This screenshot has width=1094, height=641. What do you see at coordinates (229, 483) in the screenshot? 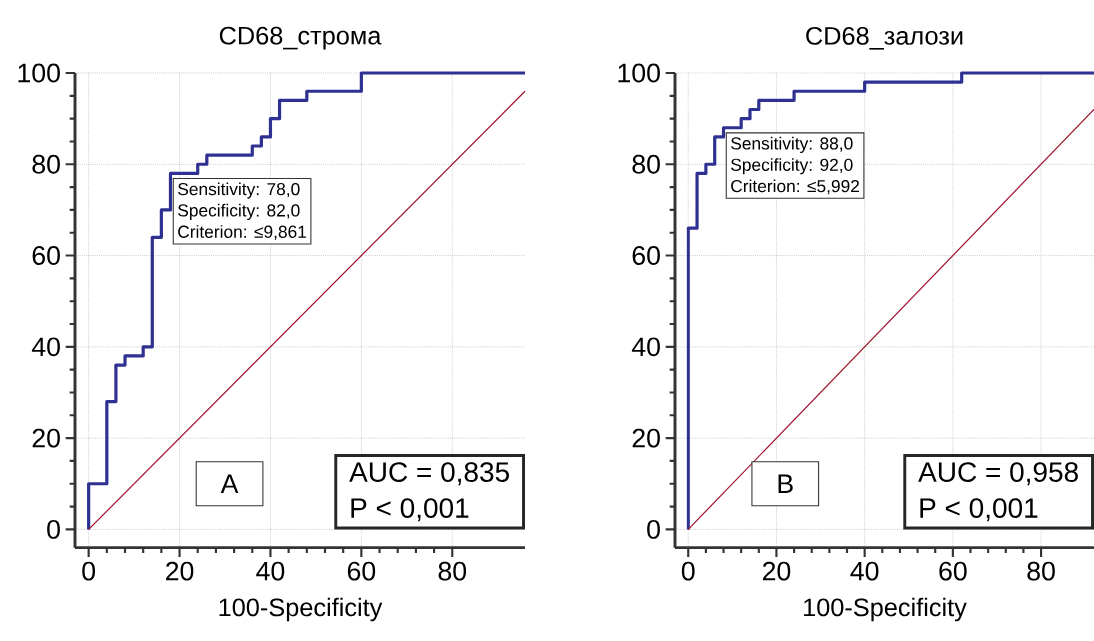
I see `annotation: A` at bounding box center [229, 483].